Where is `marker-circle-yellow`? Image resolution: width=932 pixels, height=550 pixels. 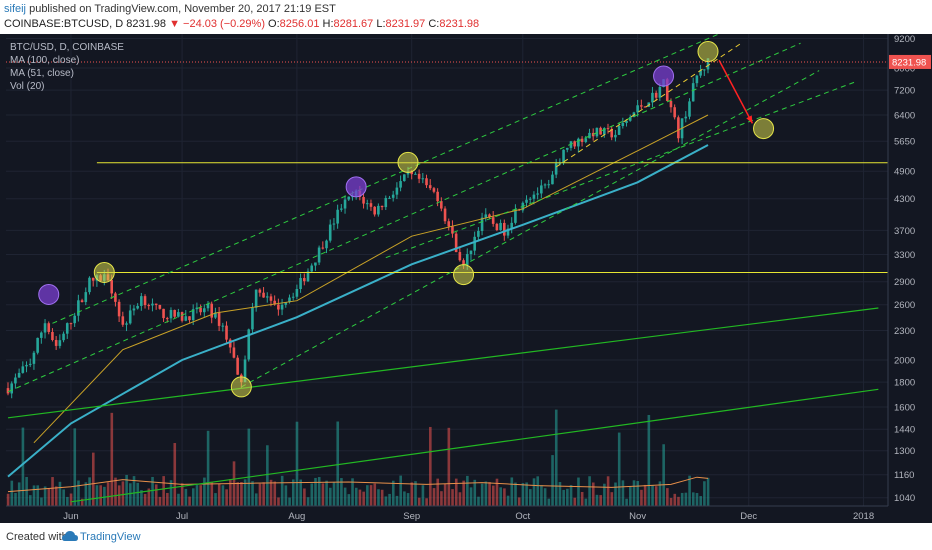
marker-circle-yellow is located at coordinates (408, 162).